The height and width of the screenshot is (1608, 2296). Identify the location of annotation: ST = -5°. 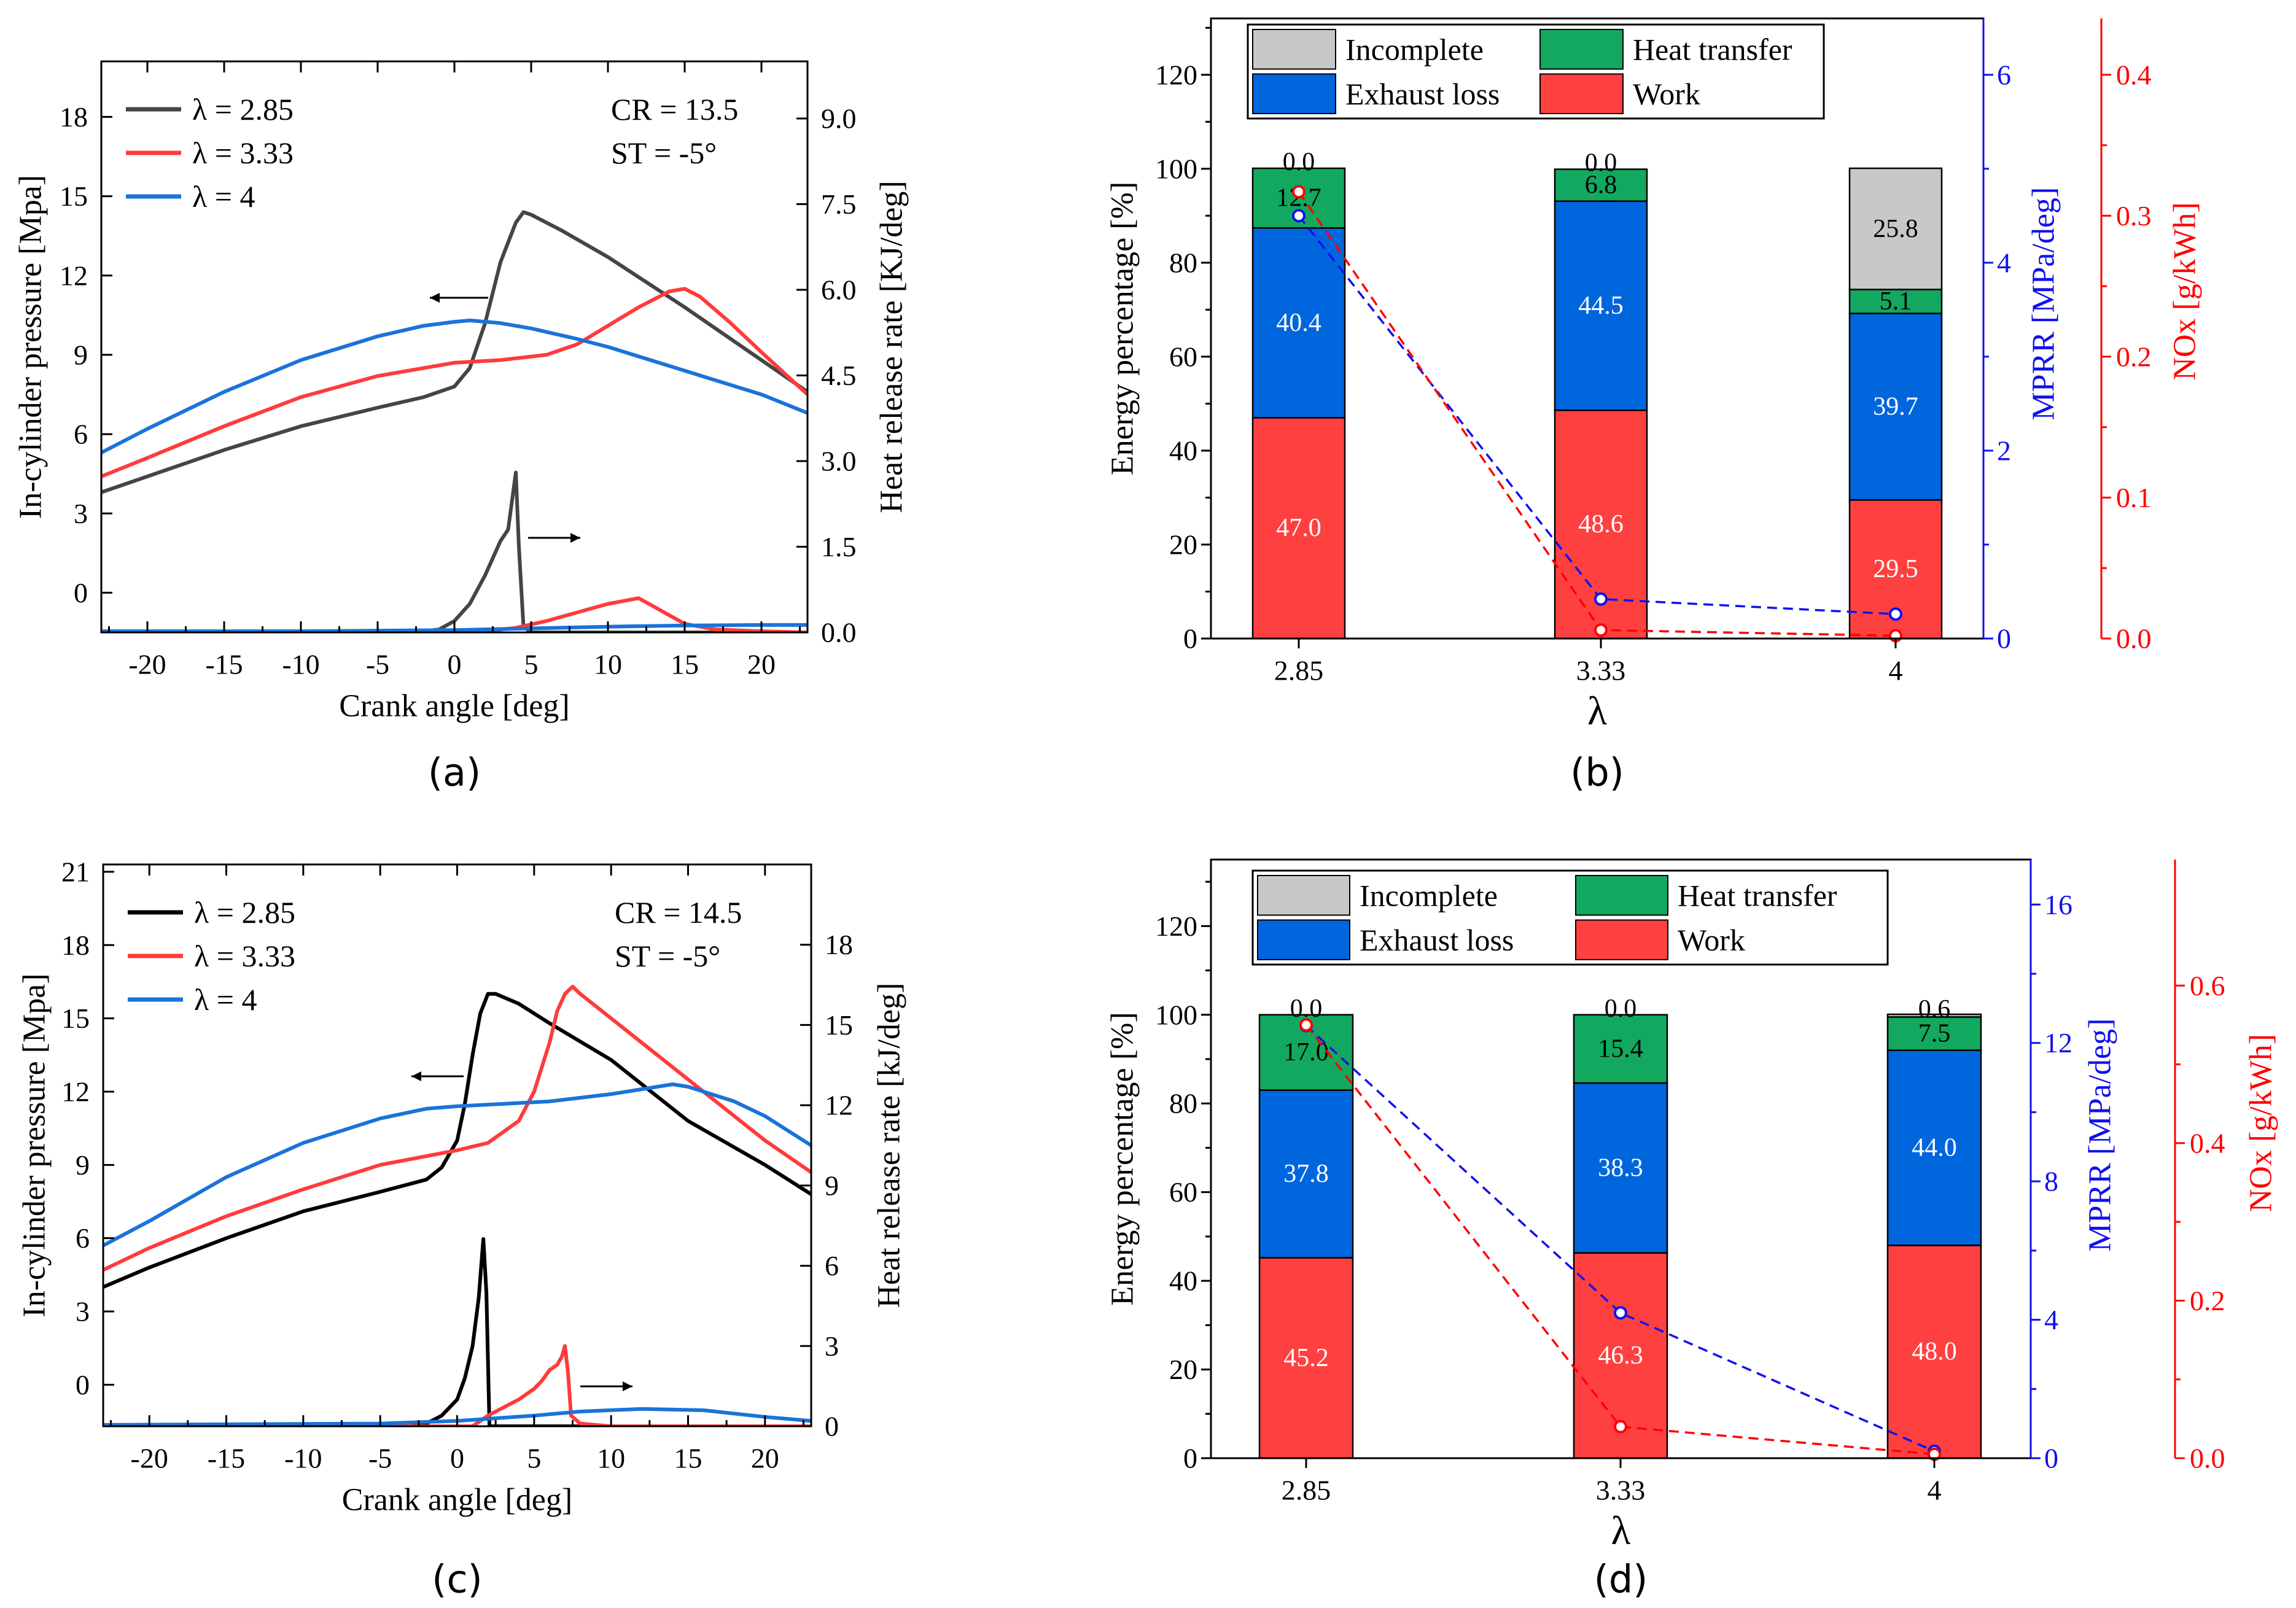
(664, 153).